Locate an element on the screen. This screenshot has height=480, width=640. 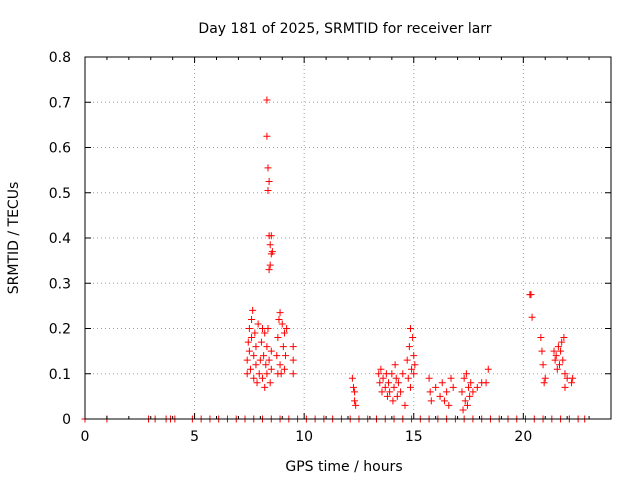
y-tick-label: 0.3 is located at coordinates (60, 284).